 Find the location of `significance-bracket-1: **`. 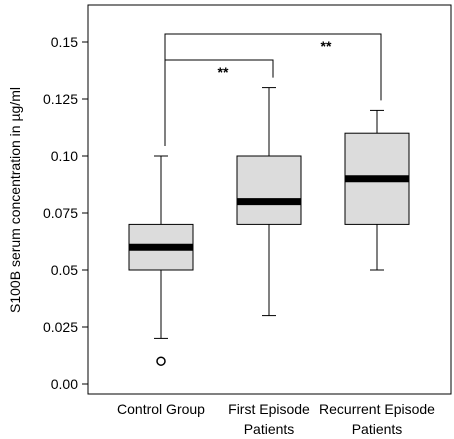

significance-bracket-1: ** is located at coordinates (273, 89).